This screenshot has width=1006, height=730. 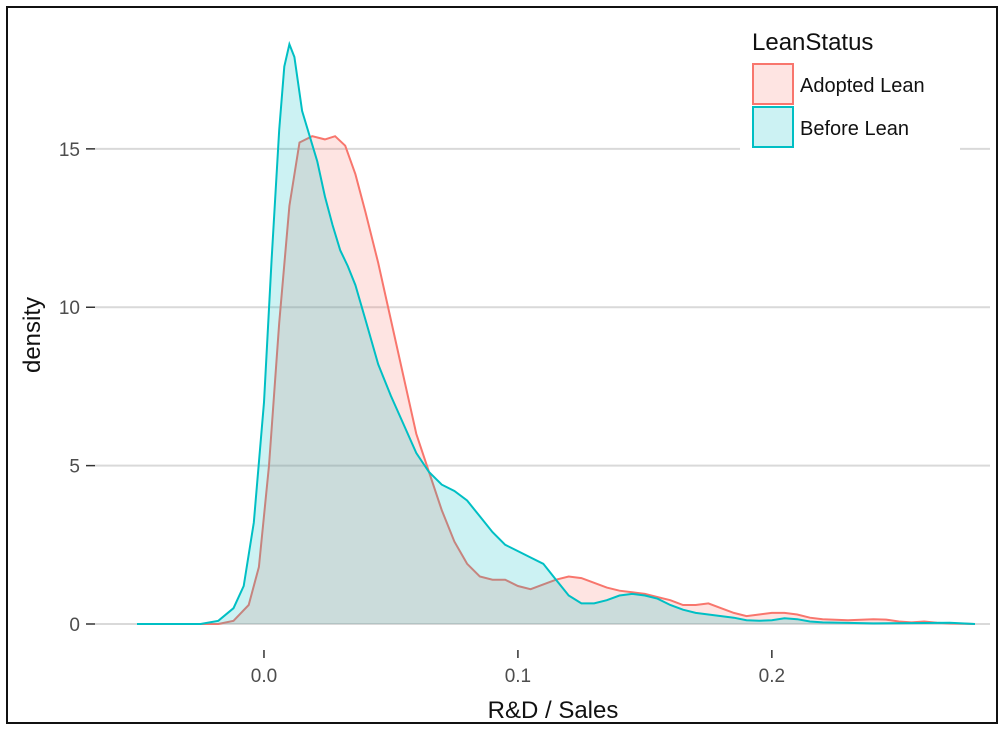 What do you see at coordinates (518, 676) in the screenshot?
I see `x-tick-label: 0.1` at bounding box center [518, 676].